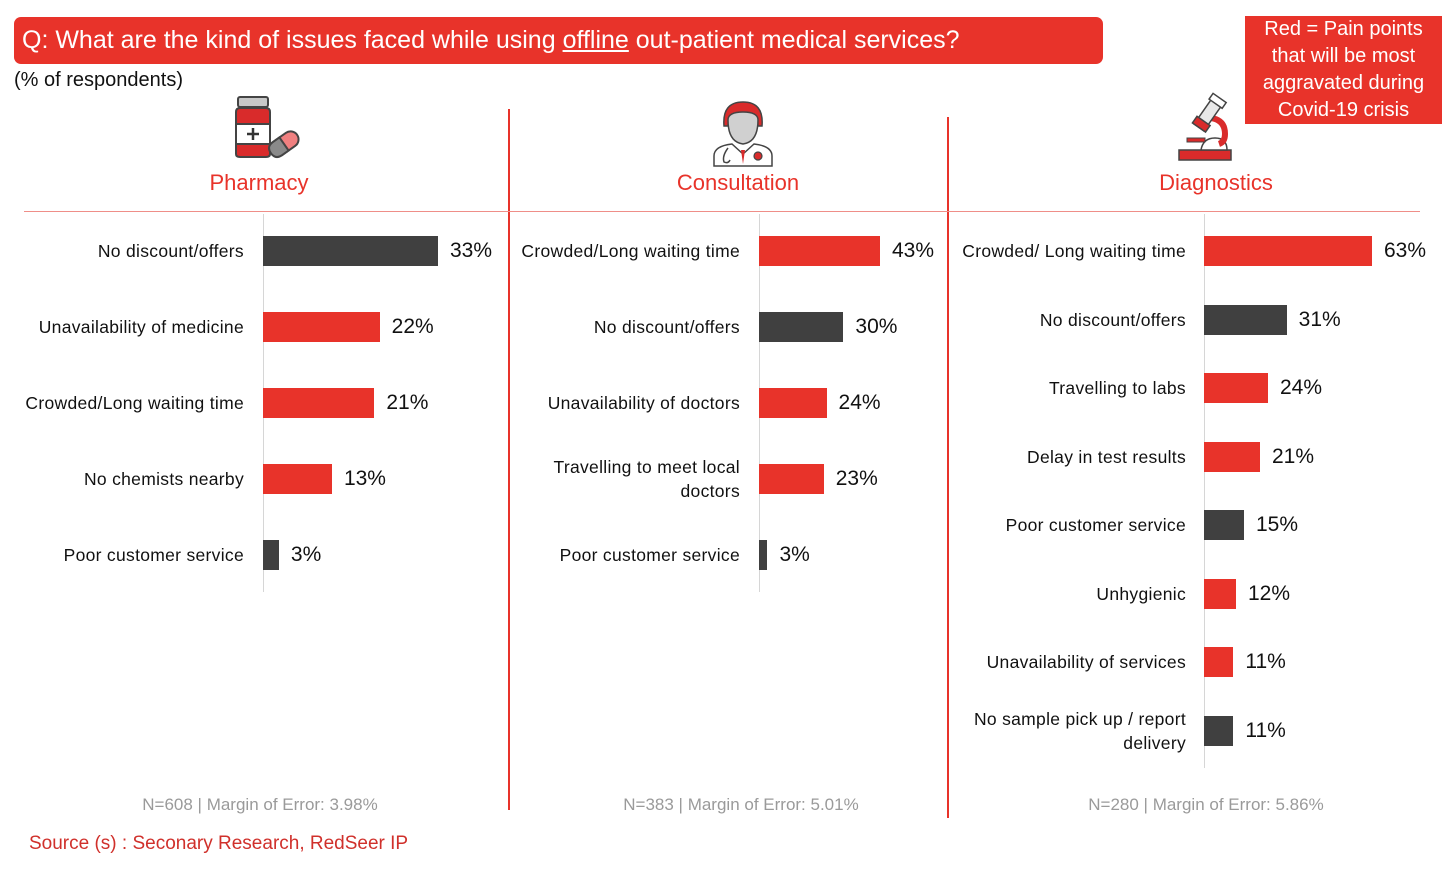 The height and width of the screenshot is (875, 1448). What do you see at coordinates (1232, 456) in the screenshot?
I see `bar-delay-in-test-results` at bounding box center [1232, 456].